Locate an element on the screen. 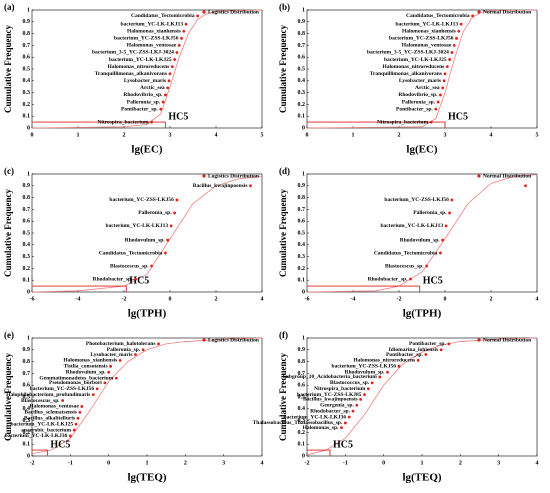 This screenshot has width=550, height=493. y-tick-label: 0.4 is located at coordinates (27, 81).